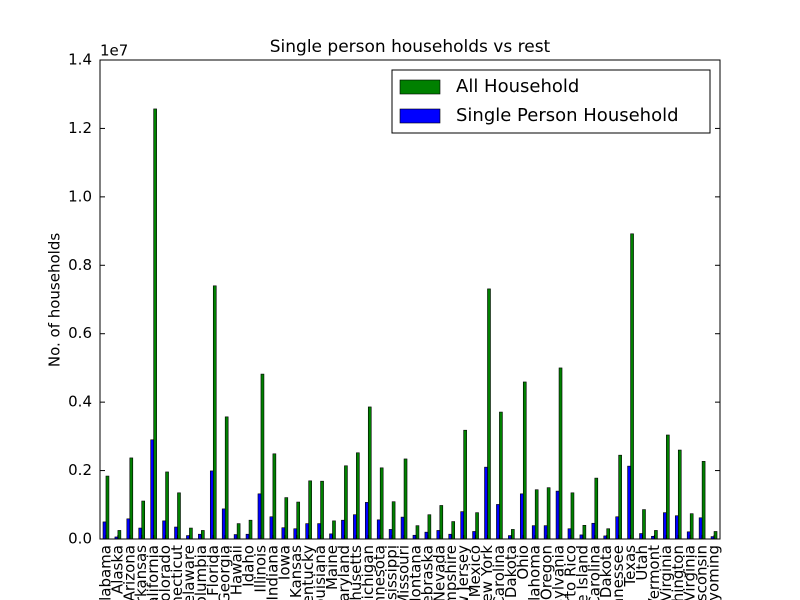 The height and width of the screenshot is (600, 800). I want to click on x-tick-label: Georgia, so click(225, 572).